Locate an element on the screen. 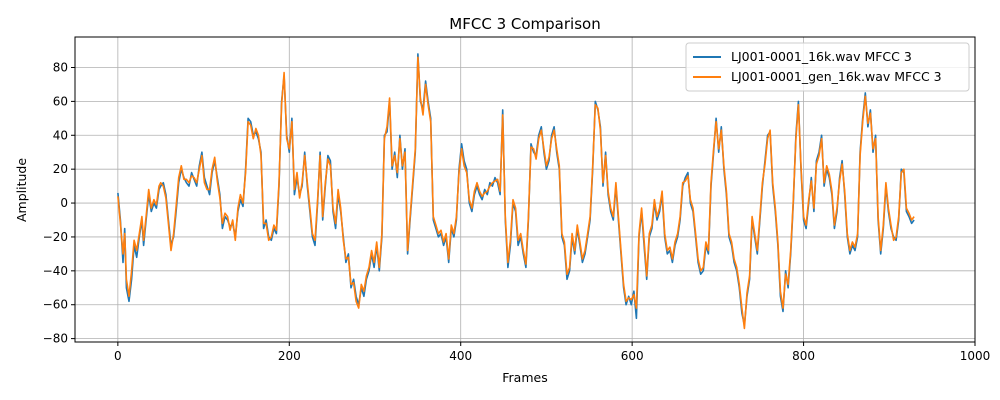 This screenshot has width=1000, height=400. x-tick-label: 0 is located at coordinates (118, 356).